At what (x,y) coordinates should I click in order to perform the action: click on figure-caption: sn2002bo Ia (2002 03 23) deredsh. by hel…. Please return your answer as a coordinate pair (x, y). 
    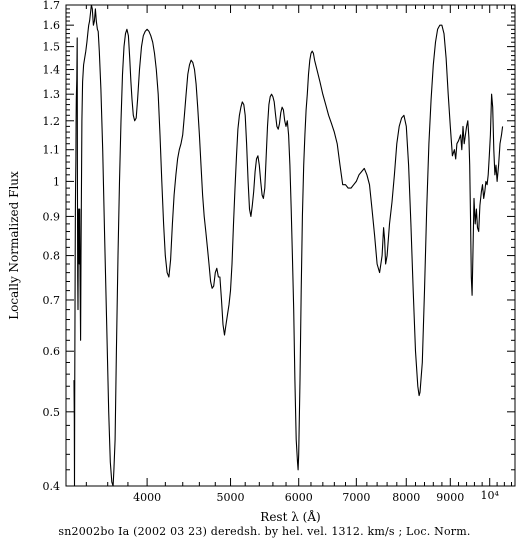
    Looking at the image, I should click on (264, 531).